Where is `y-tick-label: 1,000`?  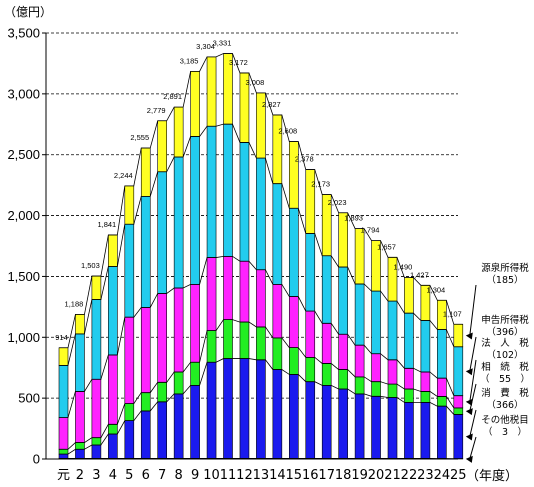 y-tick-label: 1,000 is located at coordinates (23, 337).